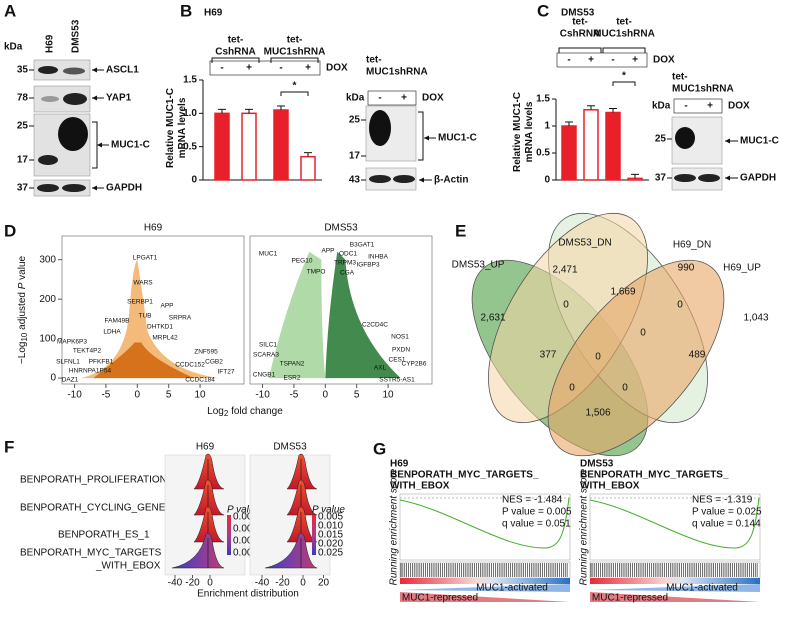  Describe the element at coordinates (117, 321) in the screenshot. I see `gene-label: FAM49B` at that location.